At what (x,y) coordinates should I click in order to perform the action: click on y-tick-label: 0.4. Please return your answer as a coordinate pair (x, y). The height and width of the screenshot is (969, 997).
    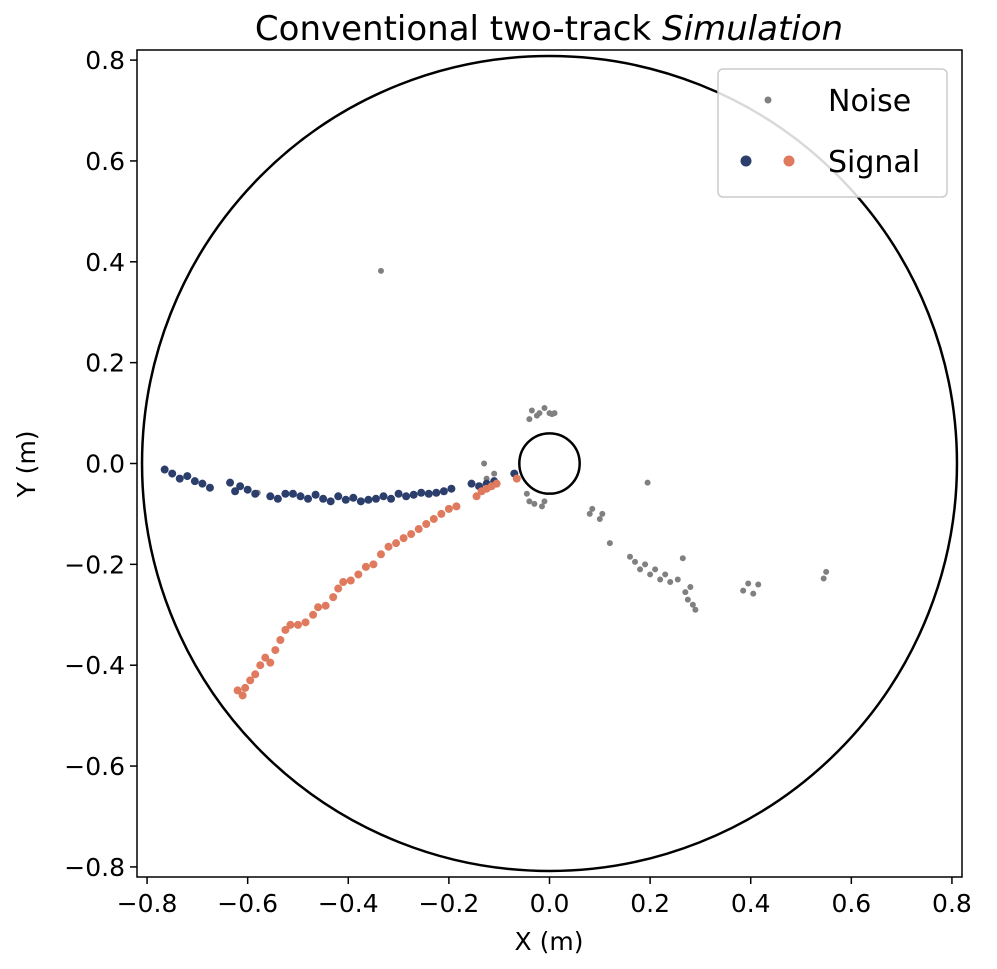
    Looking at the image, I should click on (105, 262).